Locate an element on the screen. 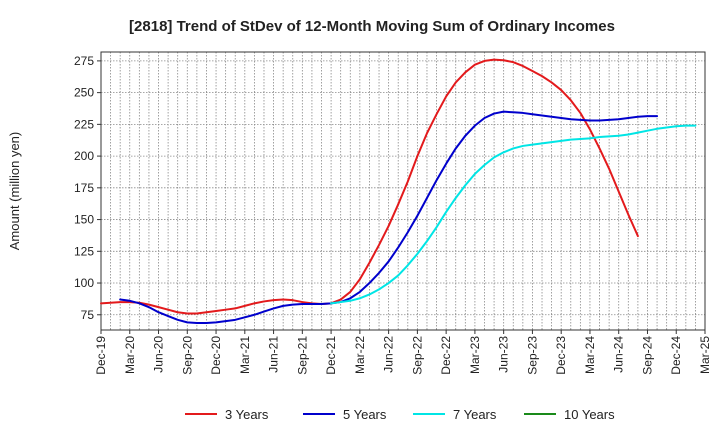 The height and width of the screenshot is (440, 720). x-tick-label: Mar-22 is located at coordinates (360, 355).